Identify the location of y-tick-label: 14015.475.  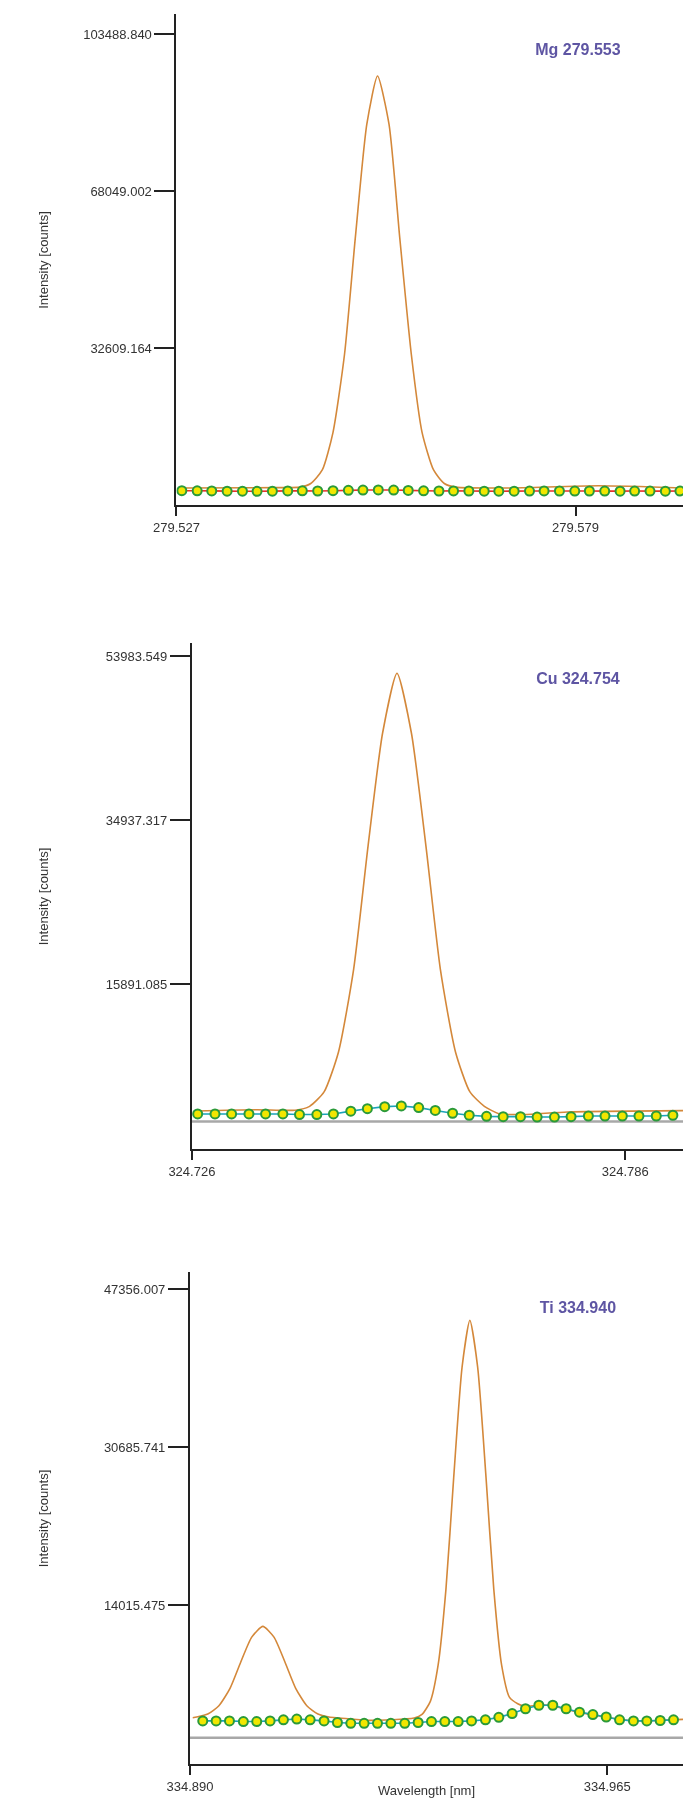
(134, 1605).